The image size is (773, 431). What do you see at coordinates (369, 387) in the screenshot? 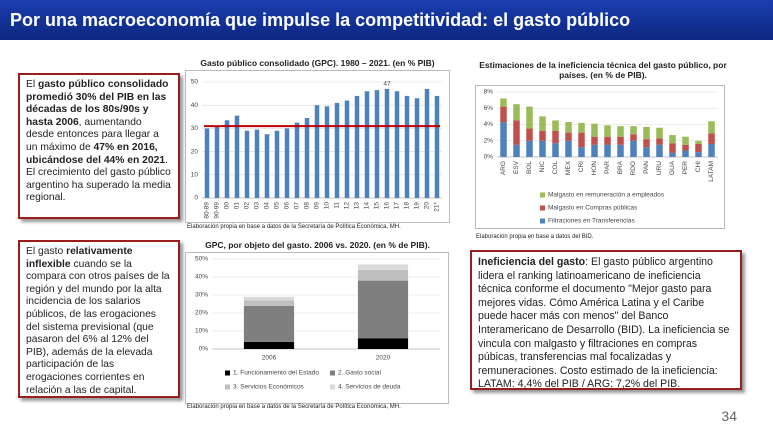
I see `legend-label: 4. Servicios de deuda` at bounding box center [369, 387].